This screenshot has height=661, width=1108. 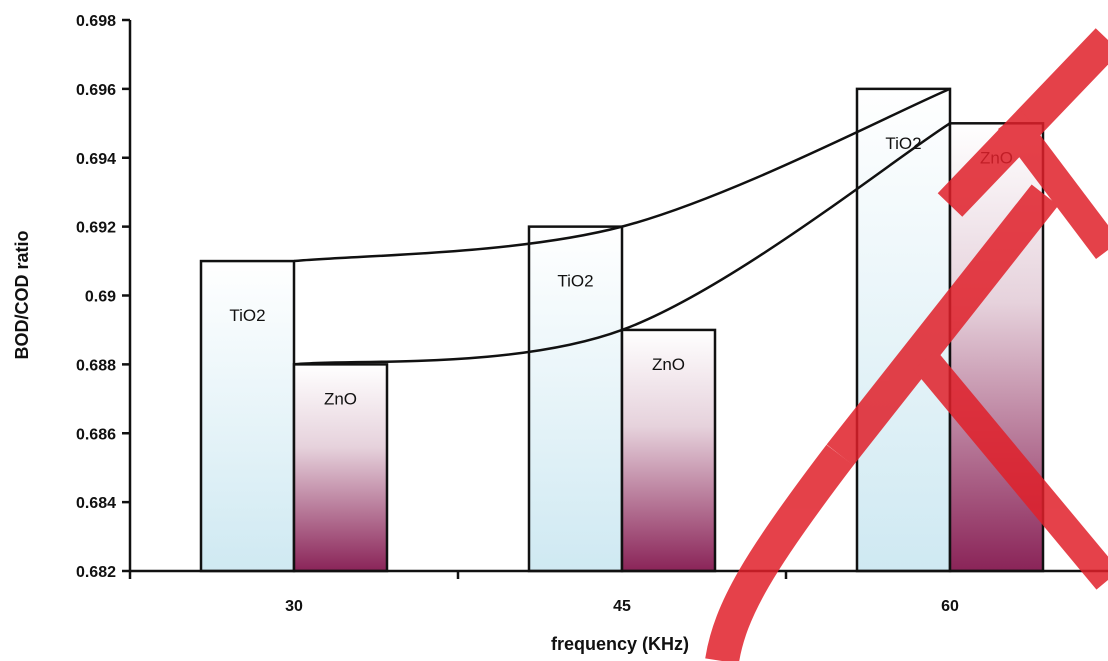 What do you see at coordinates (96, 572) in the screenshot?
I see `y-tick-label: 0.682` at bounding box center [96, 572].